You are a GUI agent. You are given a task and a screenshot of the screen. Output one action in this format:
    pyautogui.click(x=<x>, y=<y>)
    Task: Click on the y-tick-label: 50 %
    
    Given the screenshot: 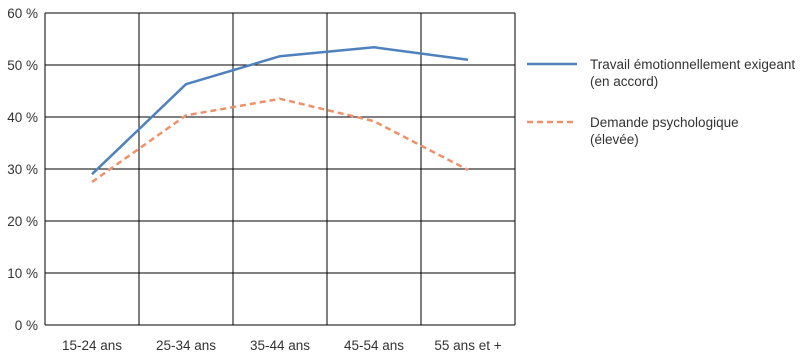 What is the action you would take?
    pyautogui.click(x=22, y=65)
    